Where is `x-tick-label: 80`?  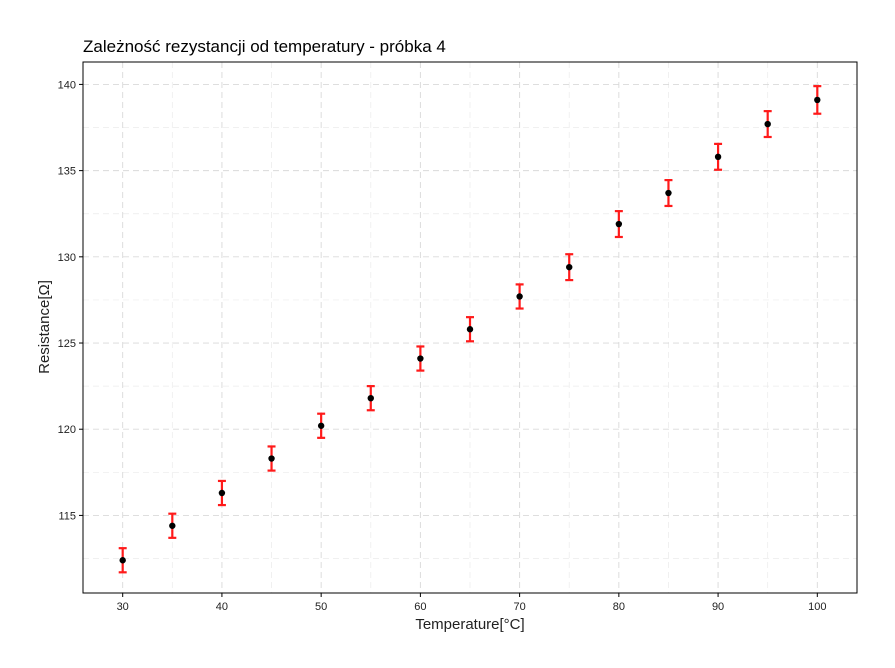
x-tick-label: 80 is located at coordinates (619, 607).